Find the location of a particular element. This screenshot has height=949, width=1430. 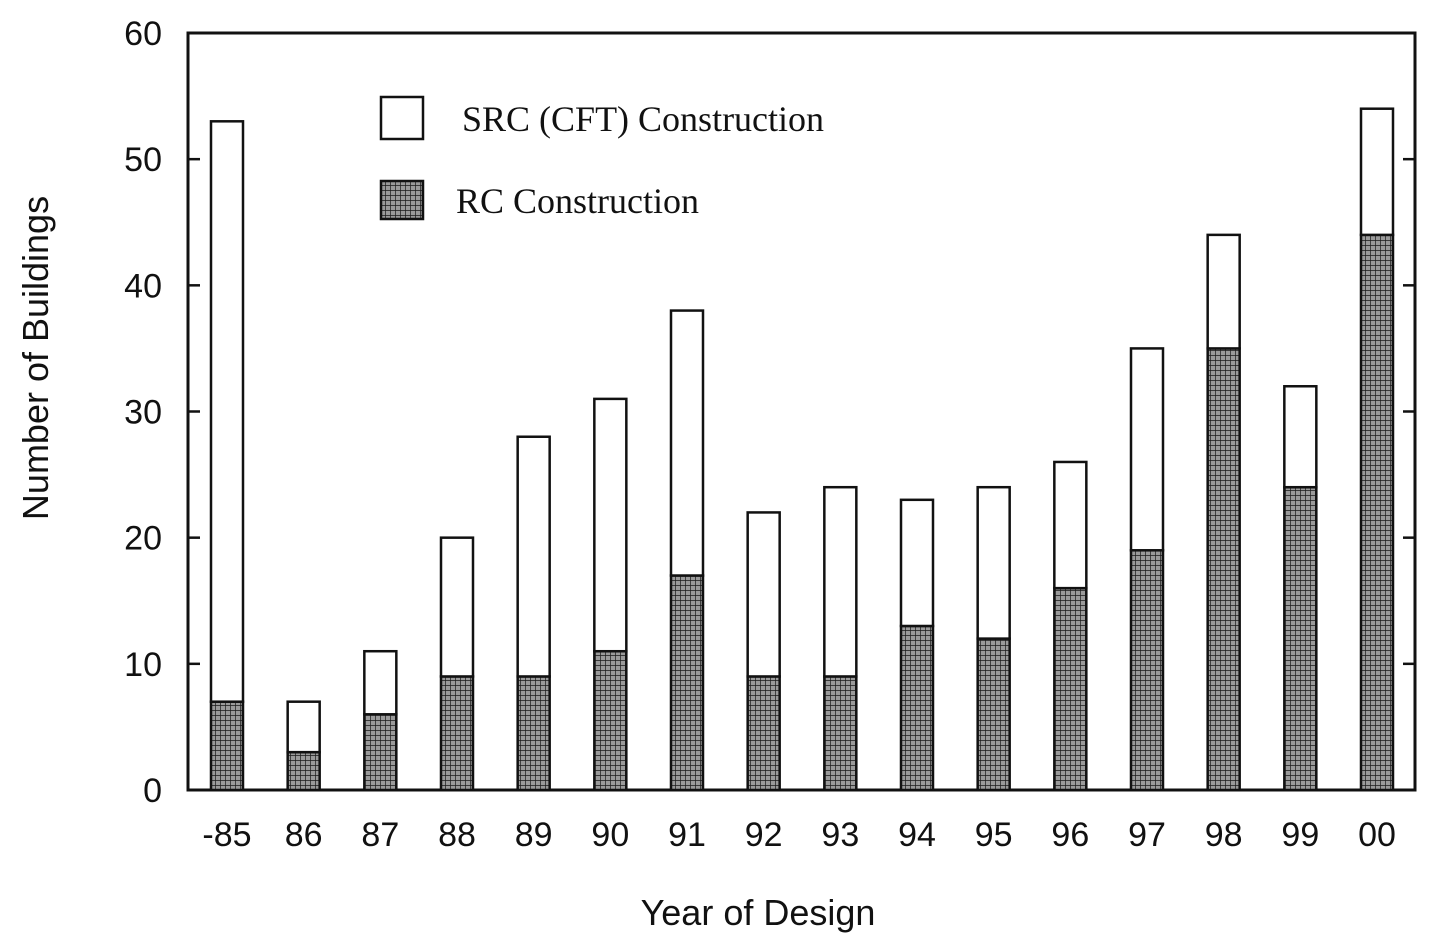

bar-src--85 is located at coordinates (227, 411).